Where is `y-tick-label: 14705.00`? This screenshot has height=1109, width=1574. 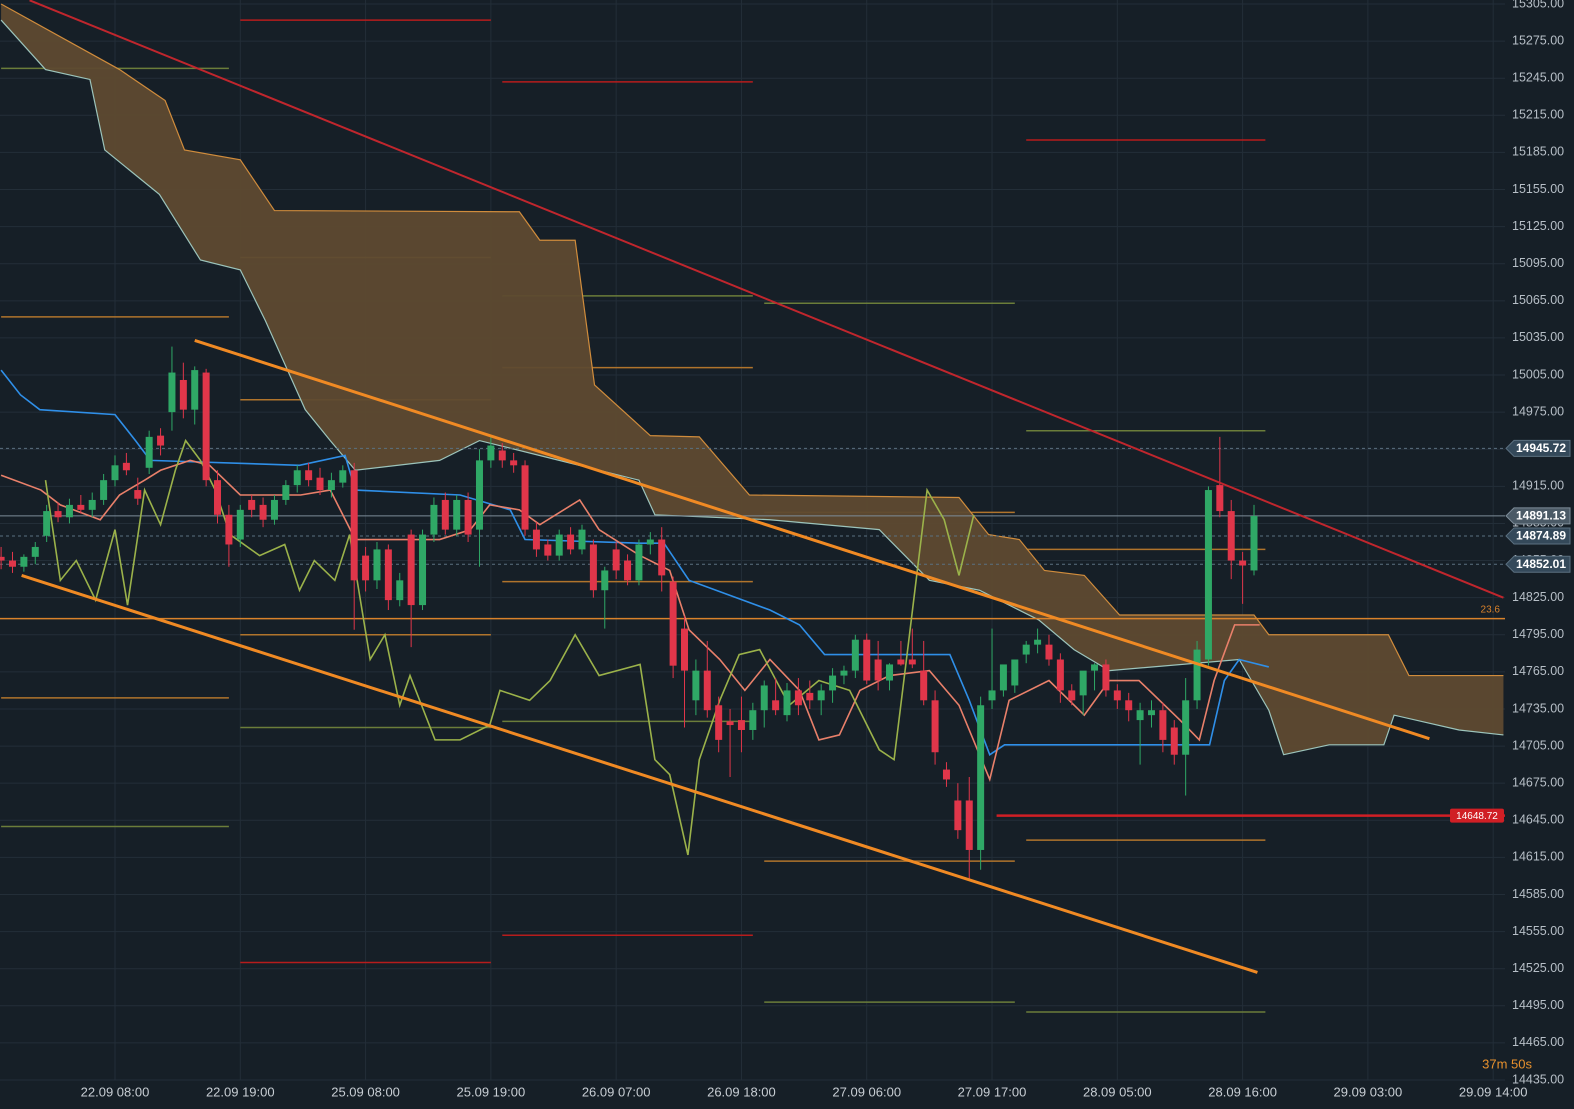
y-tick-label: 14705.00 is located at coordinates (1538, 745).